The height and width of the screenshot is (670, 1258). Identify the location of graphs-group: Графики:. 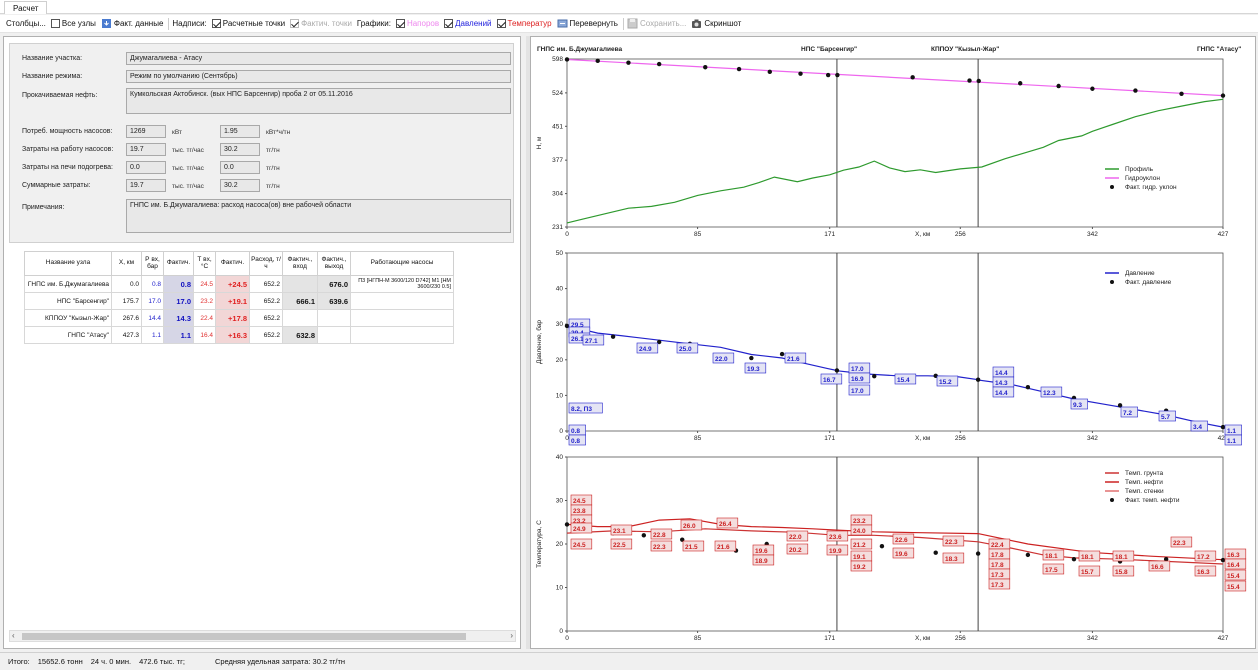
(374, 23).